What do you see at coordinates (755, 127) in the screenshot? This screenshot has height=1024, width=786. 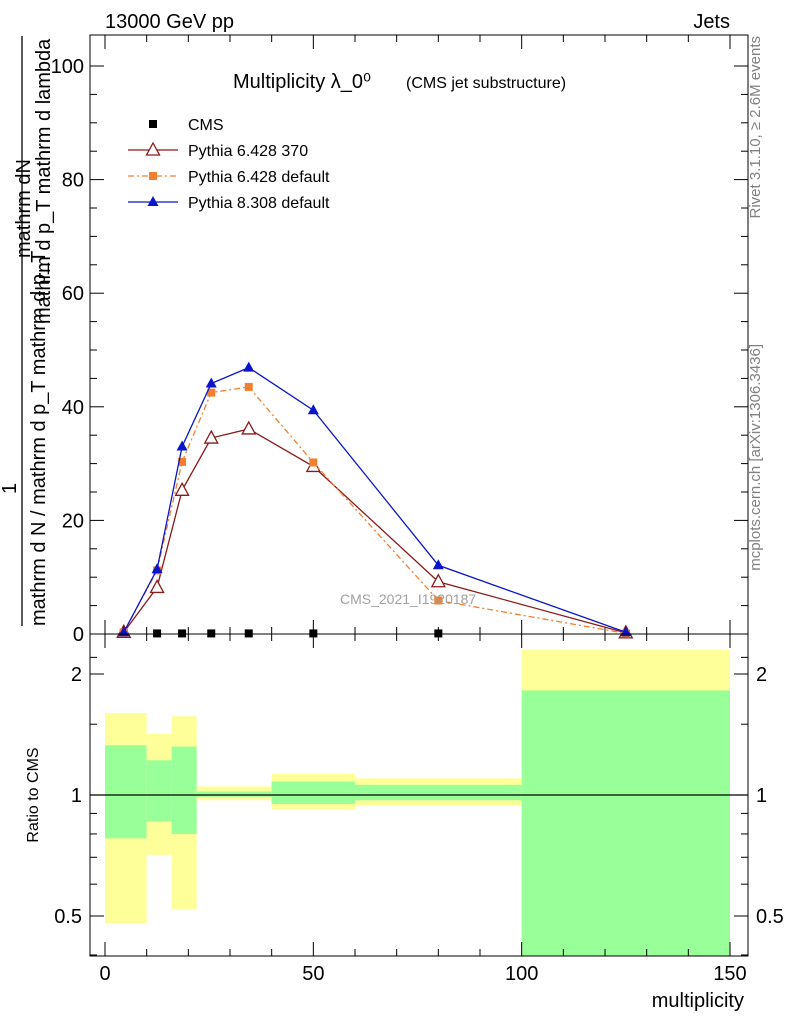 I see `rivet-label: Rivet 3.1.10, ≥ 2.6M events` at bounding box center [755, 127].